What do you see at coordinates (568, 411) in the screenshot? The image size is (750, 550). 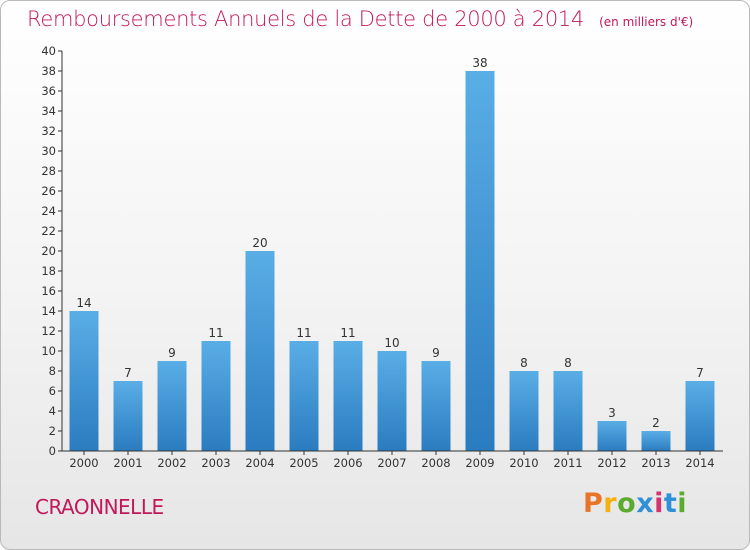 I see `bar-2011` at bounding box center [568, 411].